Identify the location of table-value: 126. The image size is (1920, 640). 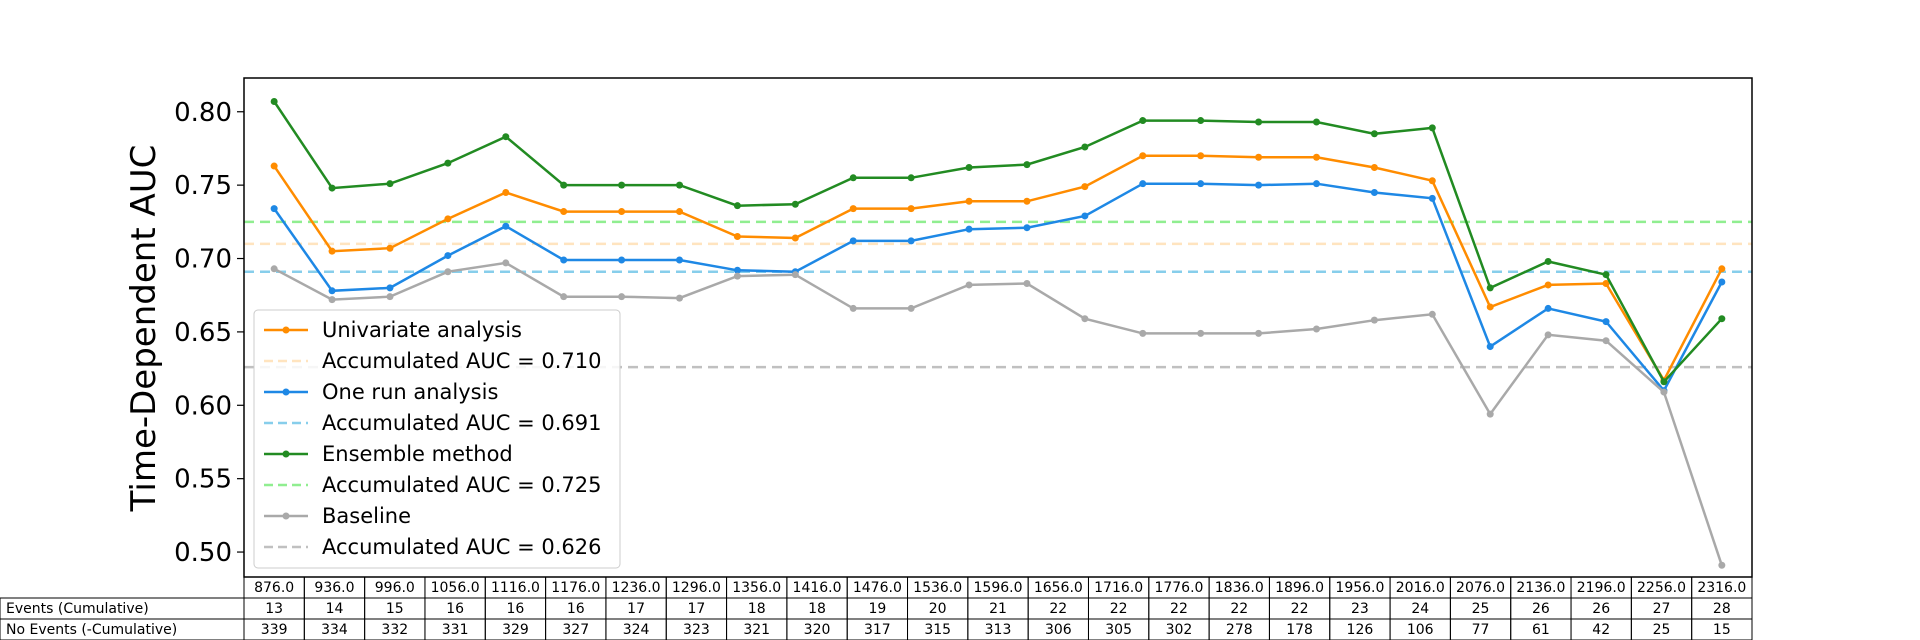
(1360, 630).